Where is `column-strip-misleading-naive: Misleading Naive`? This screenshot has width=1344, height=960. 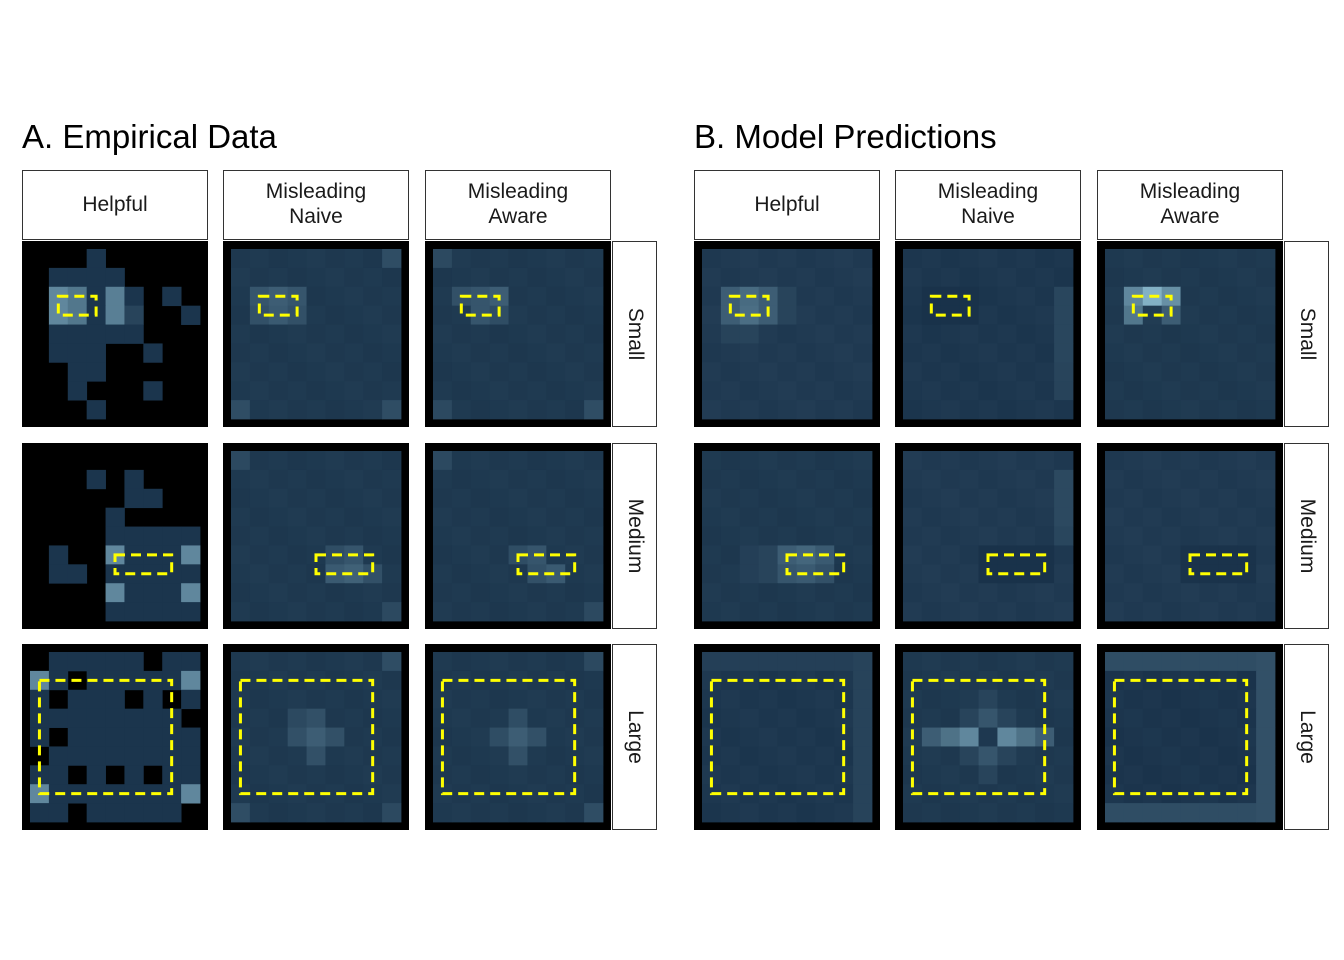 column-strip-misleading-naive: Misleading Naive is located at coordinates (988, 205).